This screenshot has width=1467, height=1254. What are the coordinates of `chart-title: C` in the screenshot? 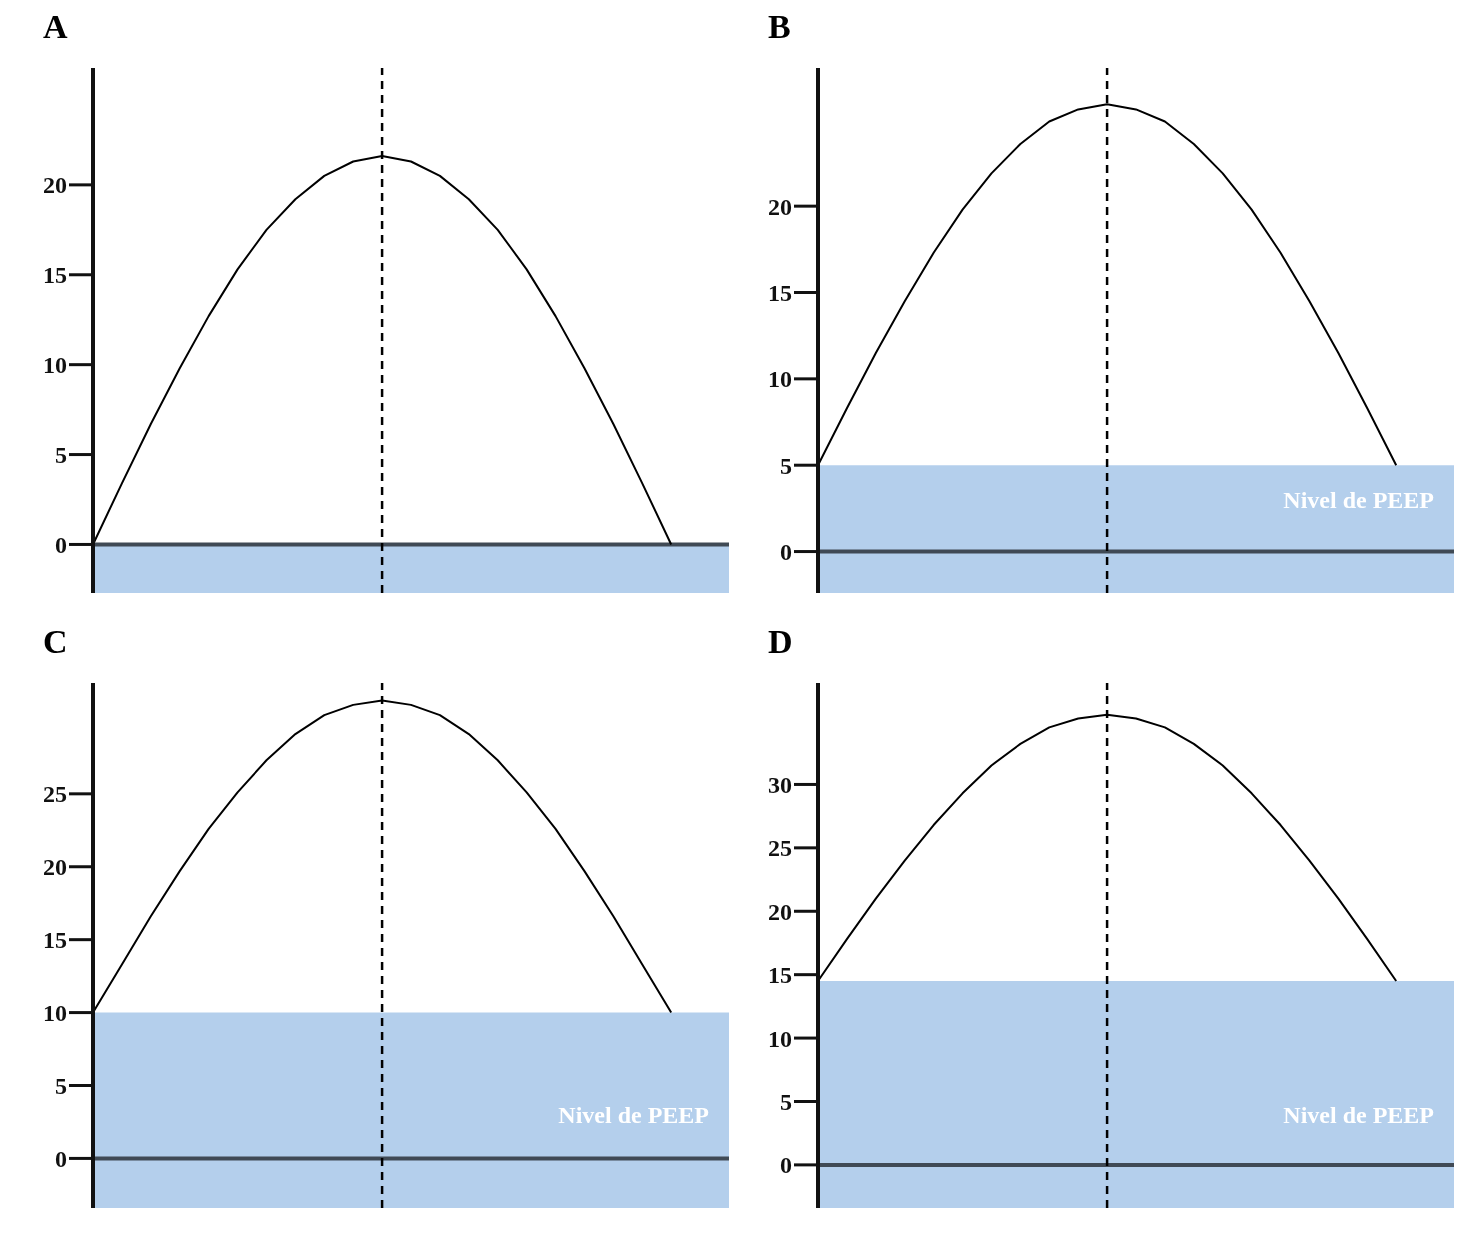 It's located at (55, 642).